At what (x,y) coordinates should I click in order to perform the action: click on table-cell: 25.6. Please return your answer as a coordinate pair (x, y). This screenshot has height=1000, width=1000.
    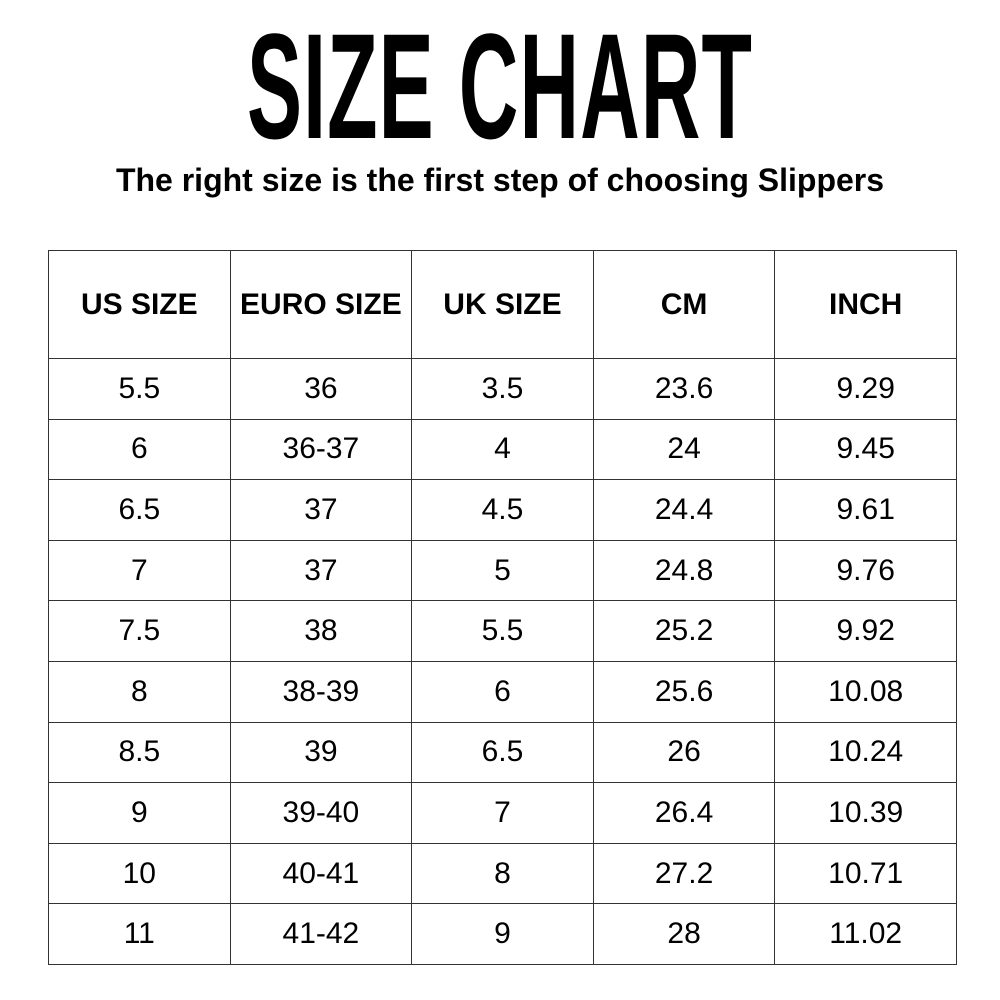
    Looking at the image, I should click on (684, 691).